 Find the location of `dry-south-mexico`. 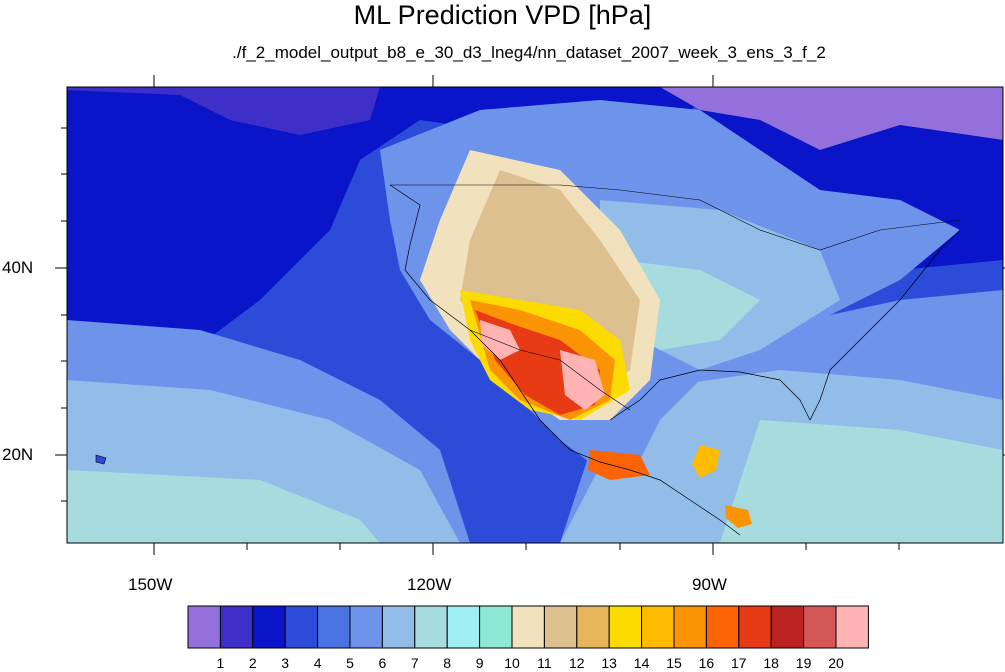

dry-south-mexico is located at coordinates (619, 465).